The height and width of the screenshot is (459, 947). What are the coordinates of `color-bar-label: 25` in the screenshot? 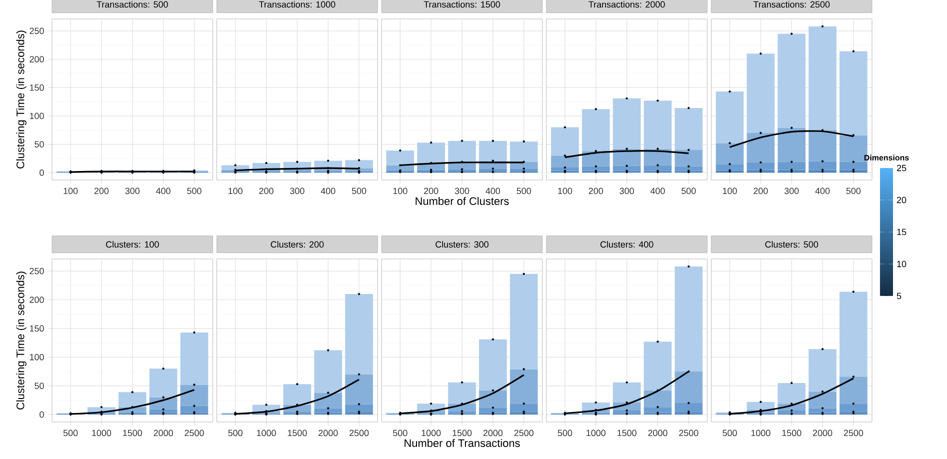 It's located at (901, 168).